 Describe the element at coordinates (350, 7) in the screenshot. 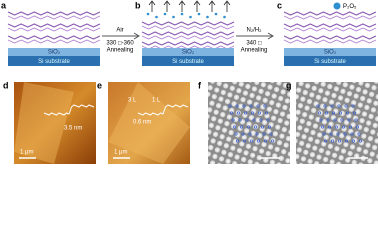

I see `legend-label: P₂O₅` at that location.